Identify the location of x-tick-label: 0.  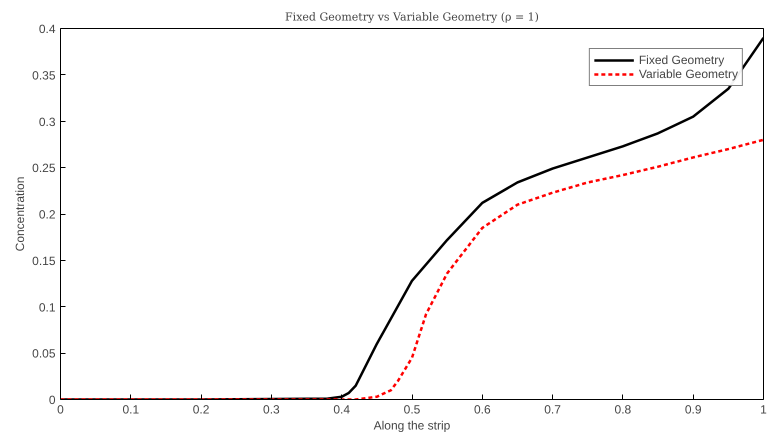
(60, 409).